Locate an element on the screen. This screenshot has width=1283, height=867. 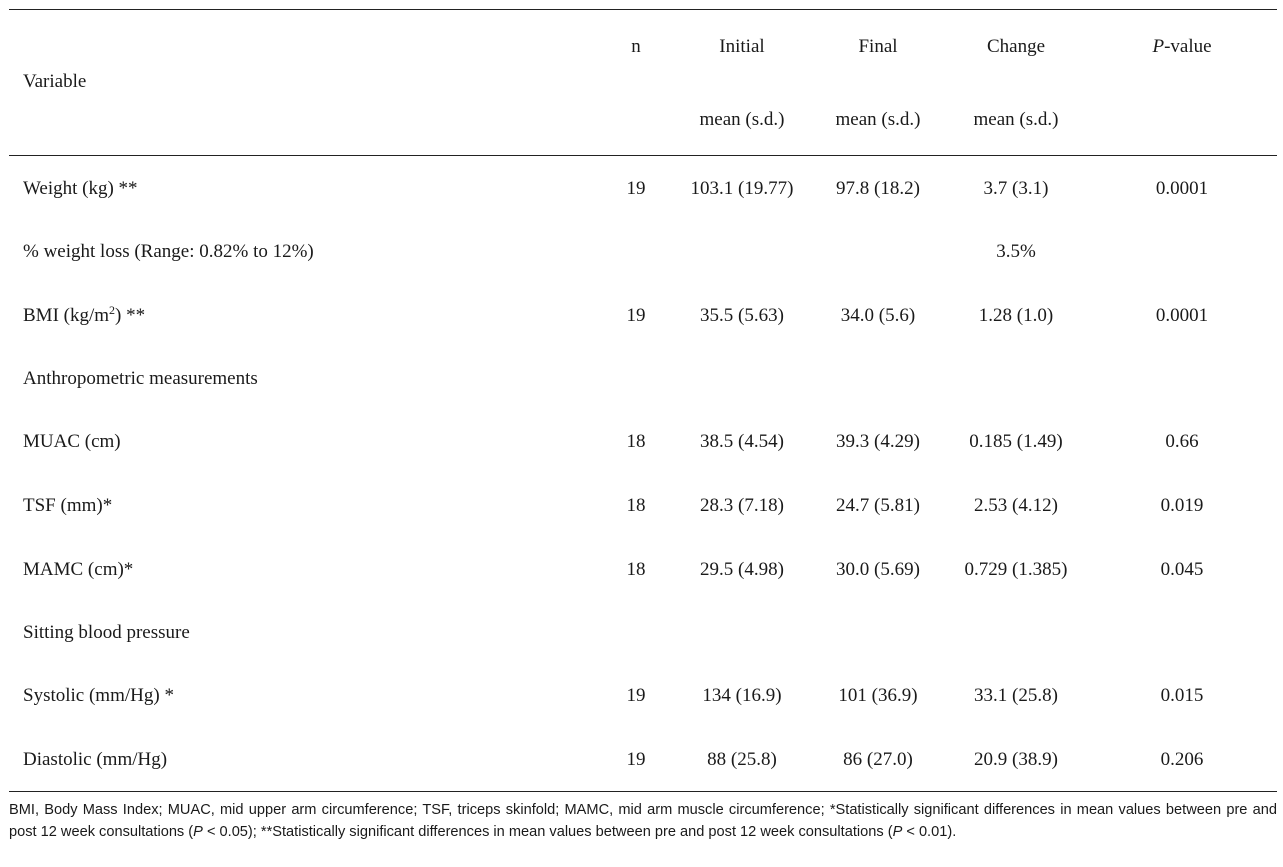
row-tsf-initial: 28.3 (7.18) is located at coordinates (742, 505).